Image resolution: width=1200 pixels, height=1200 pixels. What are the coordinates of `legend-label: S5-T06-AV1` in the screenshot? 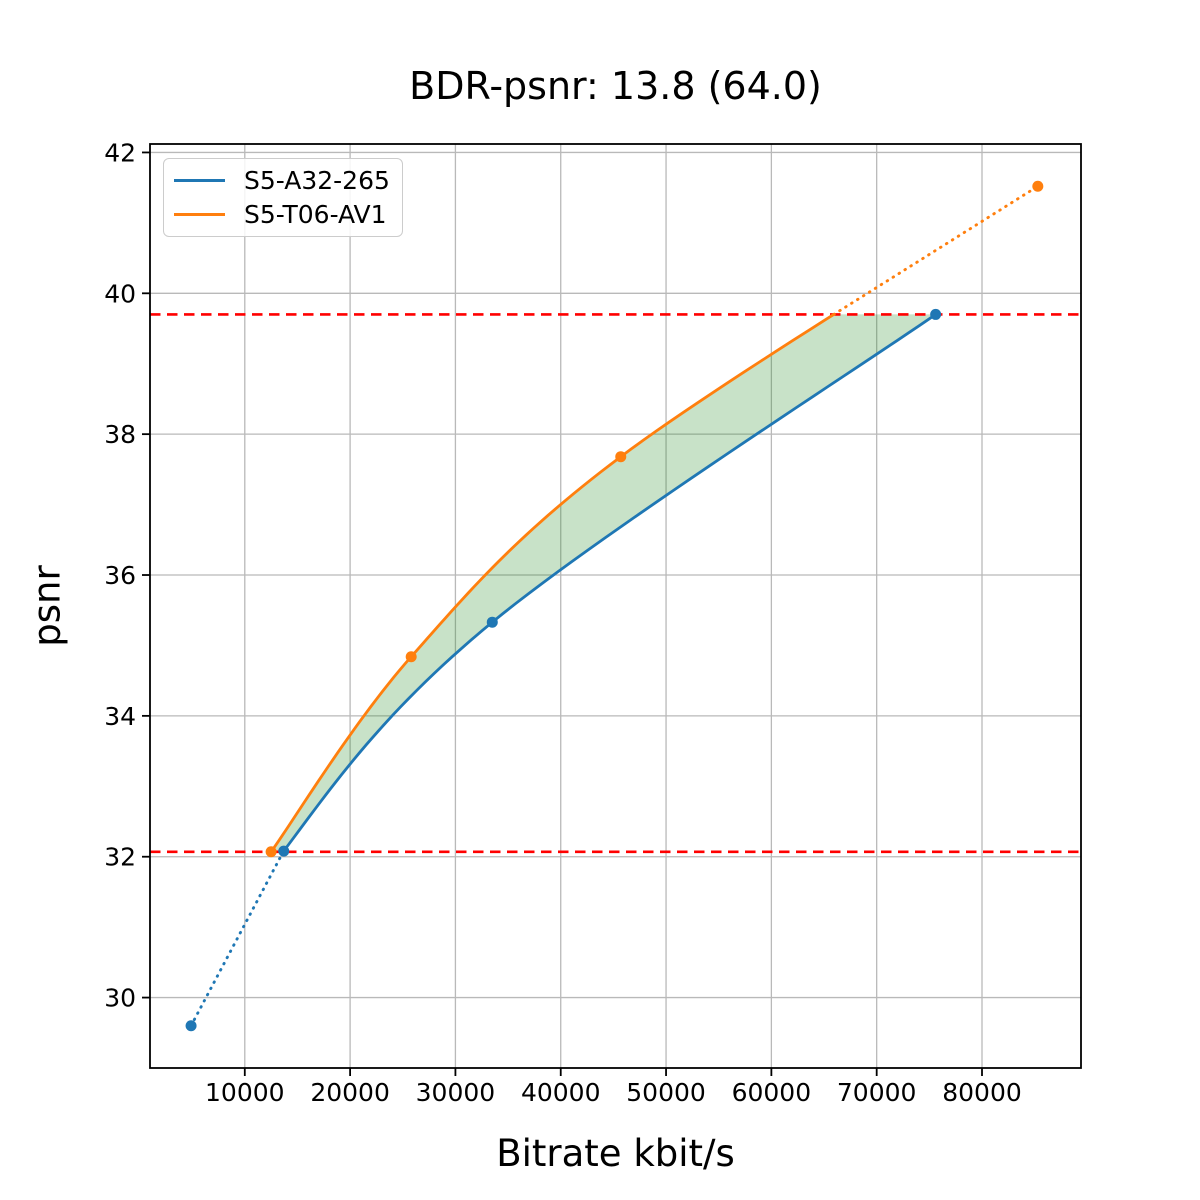 It's located at (315, 214).